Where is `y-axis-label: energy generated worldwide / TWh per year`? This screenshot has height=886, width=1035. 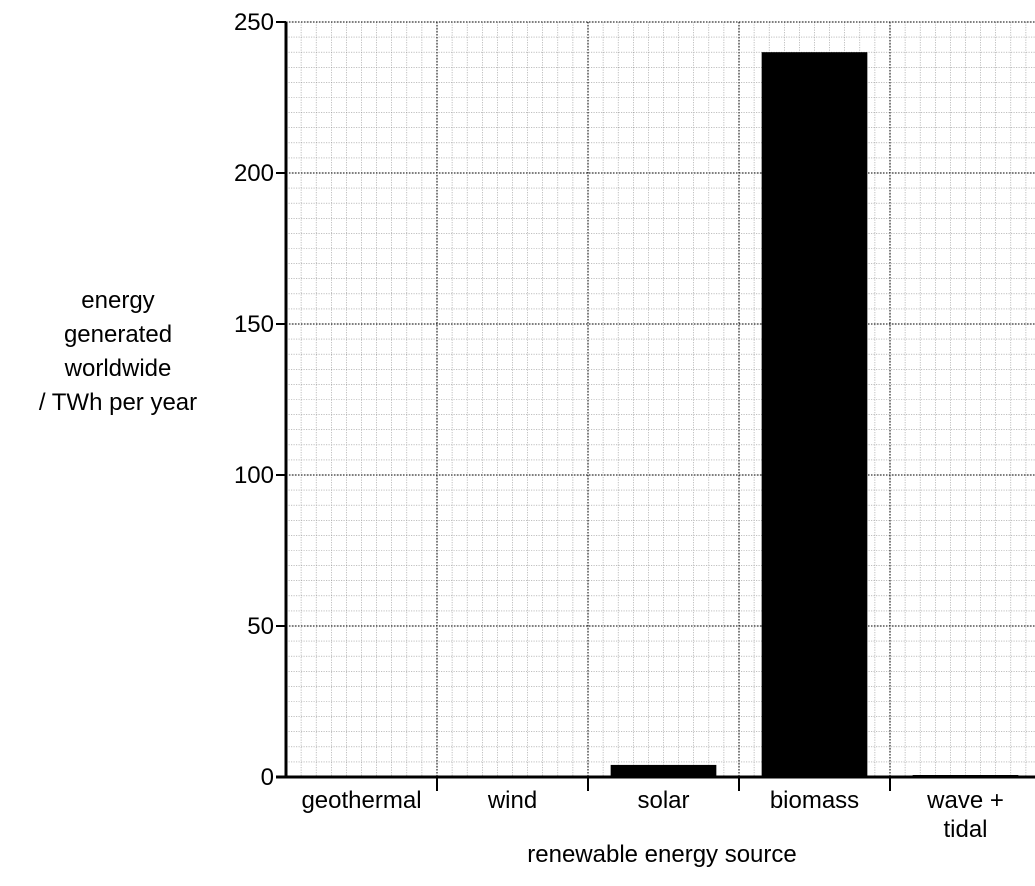 y-axis-label: energy generated worldwide / TWh per year is located at coordinates (118, 351).